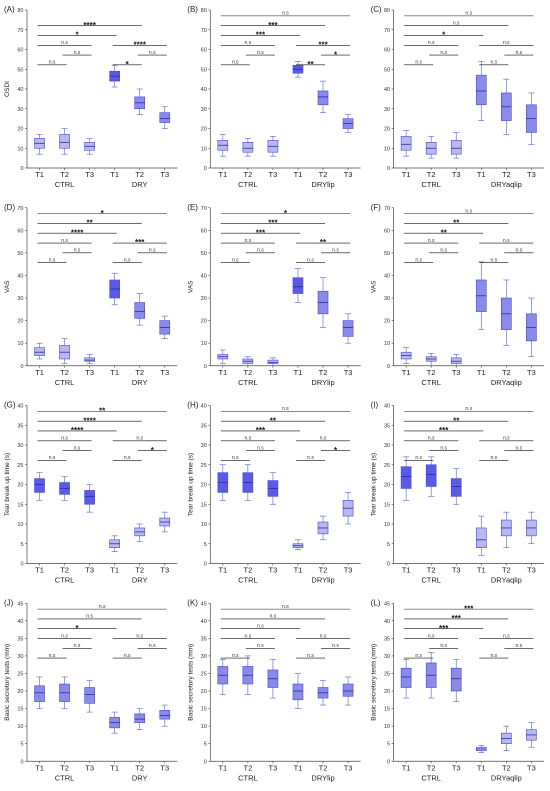 The width and height of the screenshot is (550, 791). I want to click on panel-label: (J), so click(9, 602).